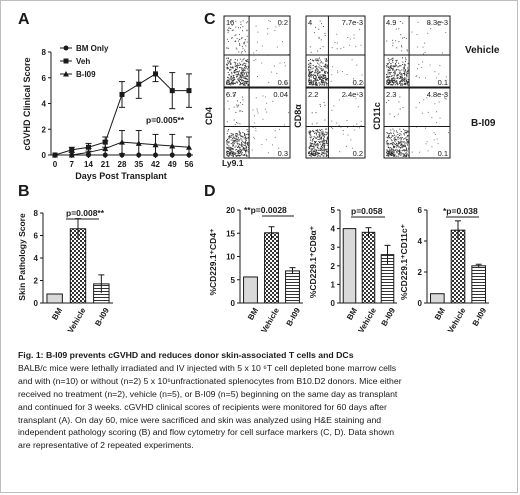  Describe the element at coordinates (280, 94) in the screenshot. I see `flow-quadrant-ur: 0.04` at that location.